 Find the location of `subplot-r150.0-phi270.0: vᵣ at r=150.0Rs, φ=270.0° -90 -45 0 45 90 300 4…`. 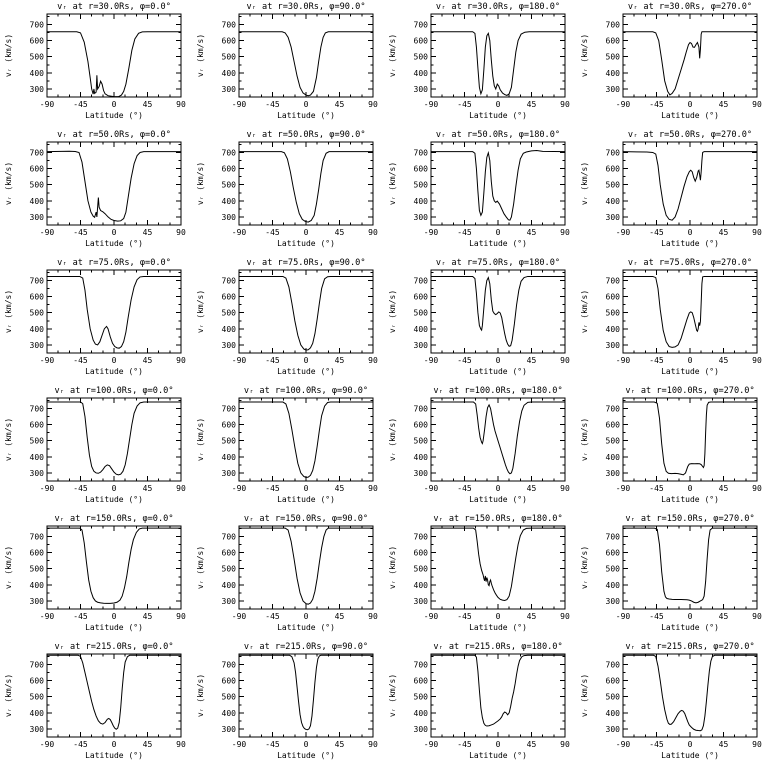

subplot-r150.0-phi270.0: vᵣ at r=150.0Rs, φ=270.0° -90 -45 0 45 90 300 4… is located at coordinates (672, 576).